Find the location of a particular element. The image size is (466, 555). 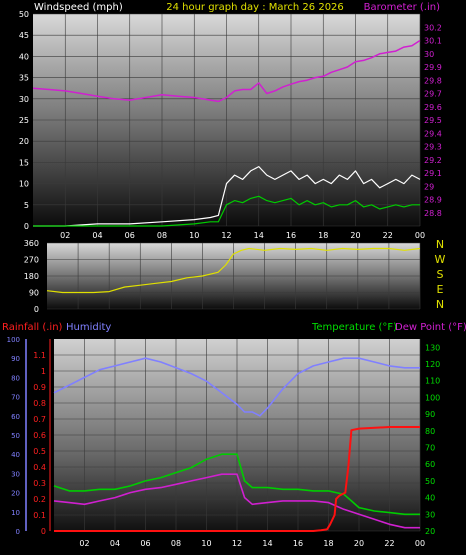

humidity-tick-label: 60 is located at coordinates (15, 417).